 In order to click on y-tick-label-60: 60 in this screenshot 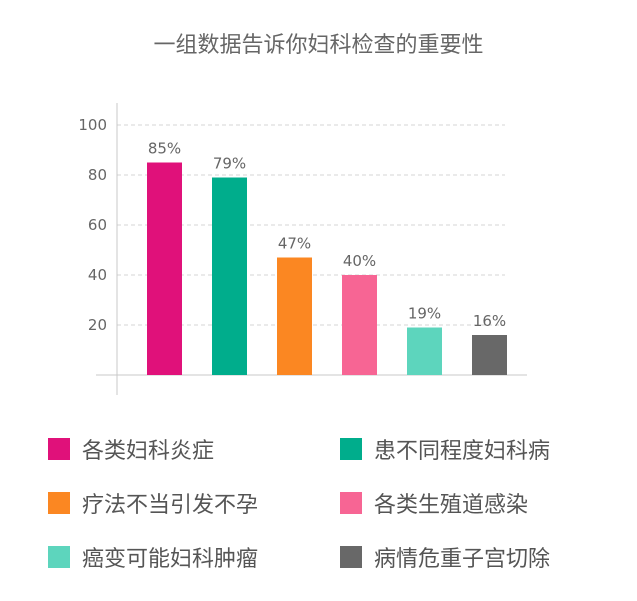, I will do `click(97, 225)`.